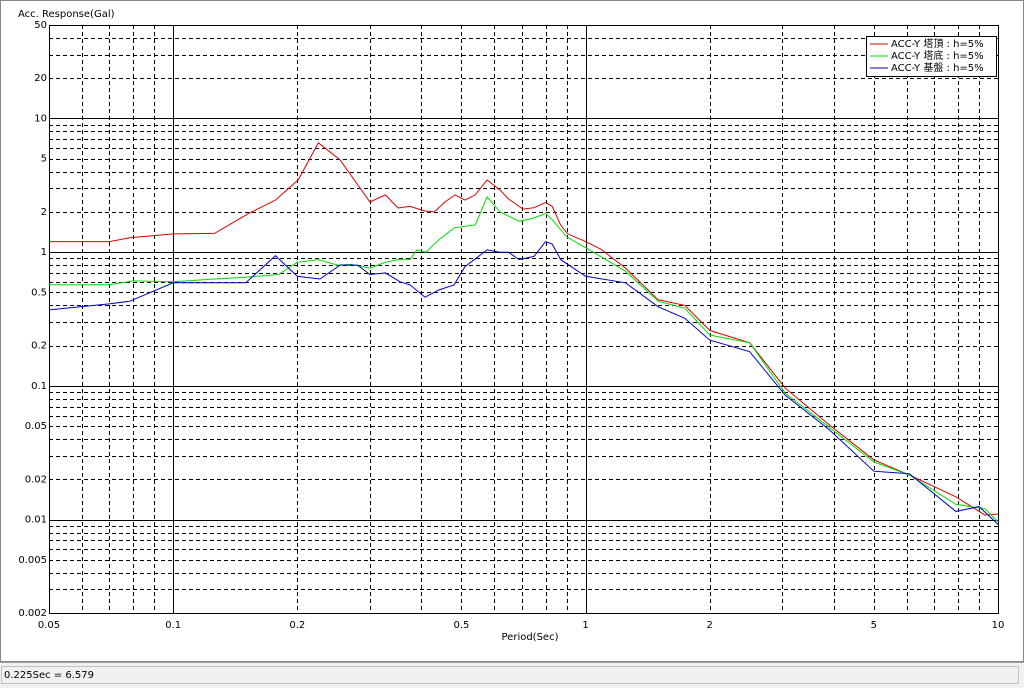 The image size is (1024, 688). What do you see at coordinates (874, 625) in the screenshot?
I see `x-tick-label: 5` at bounding box center [874, 625].